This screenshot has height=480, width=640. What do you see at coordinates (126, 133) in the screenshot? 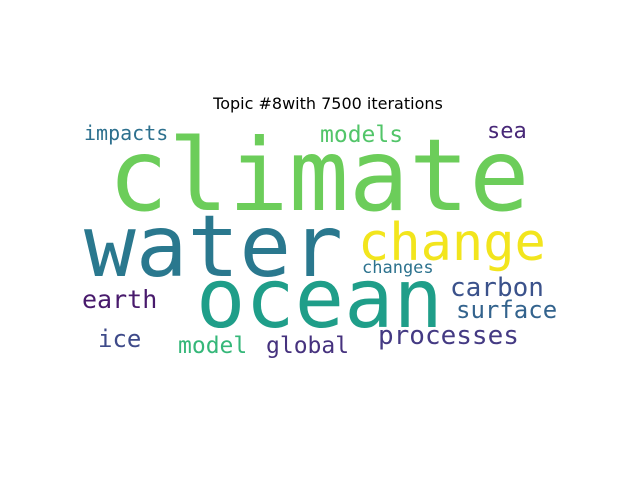
I see `word-impacts: impacts` at bounding box center [126, 133].